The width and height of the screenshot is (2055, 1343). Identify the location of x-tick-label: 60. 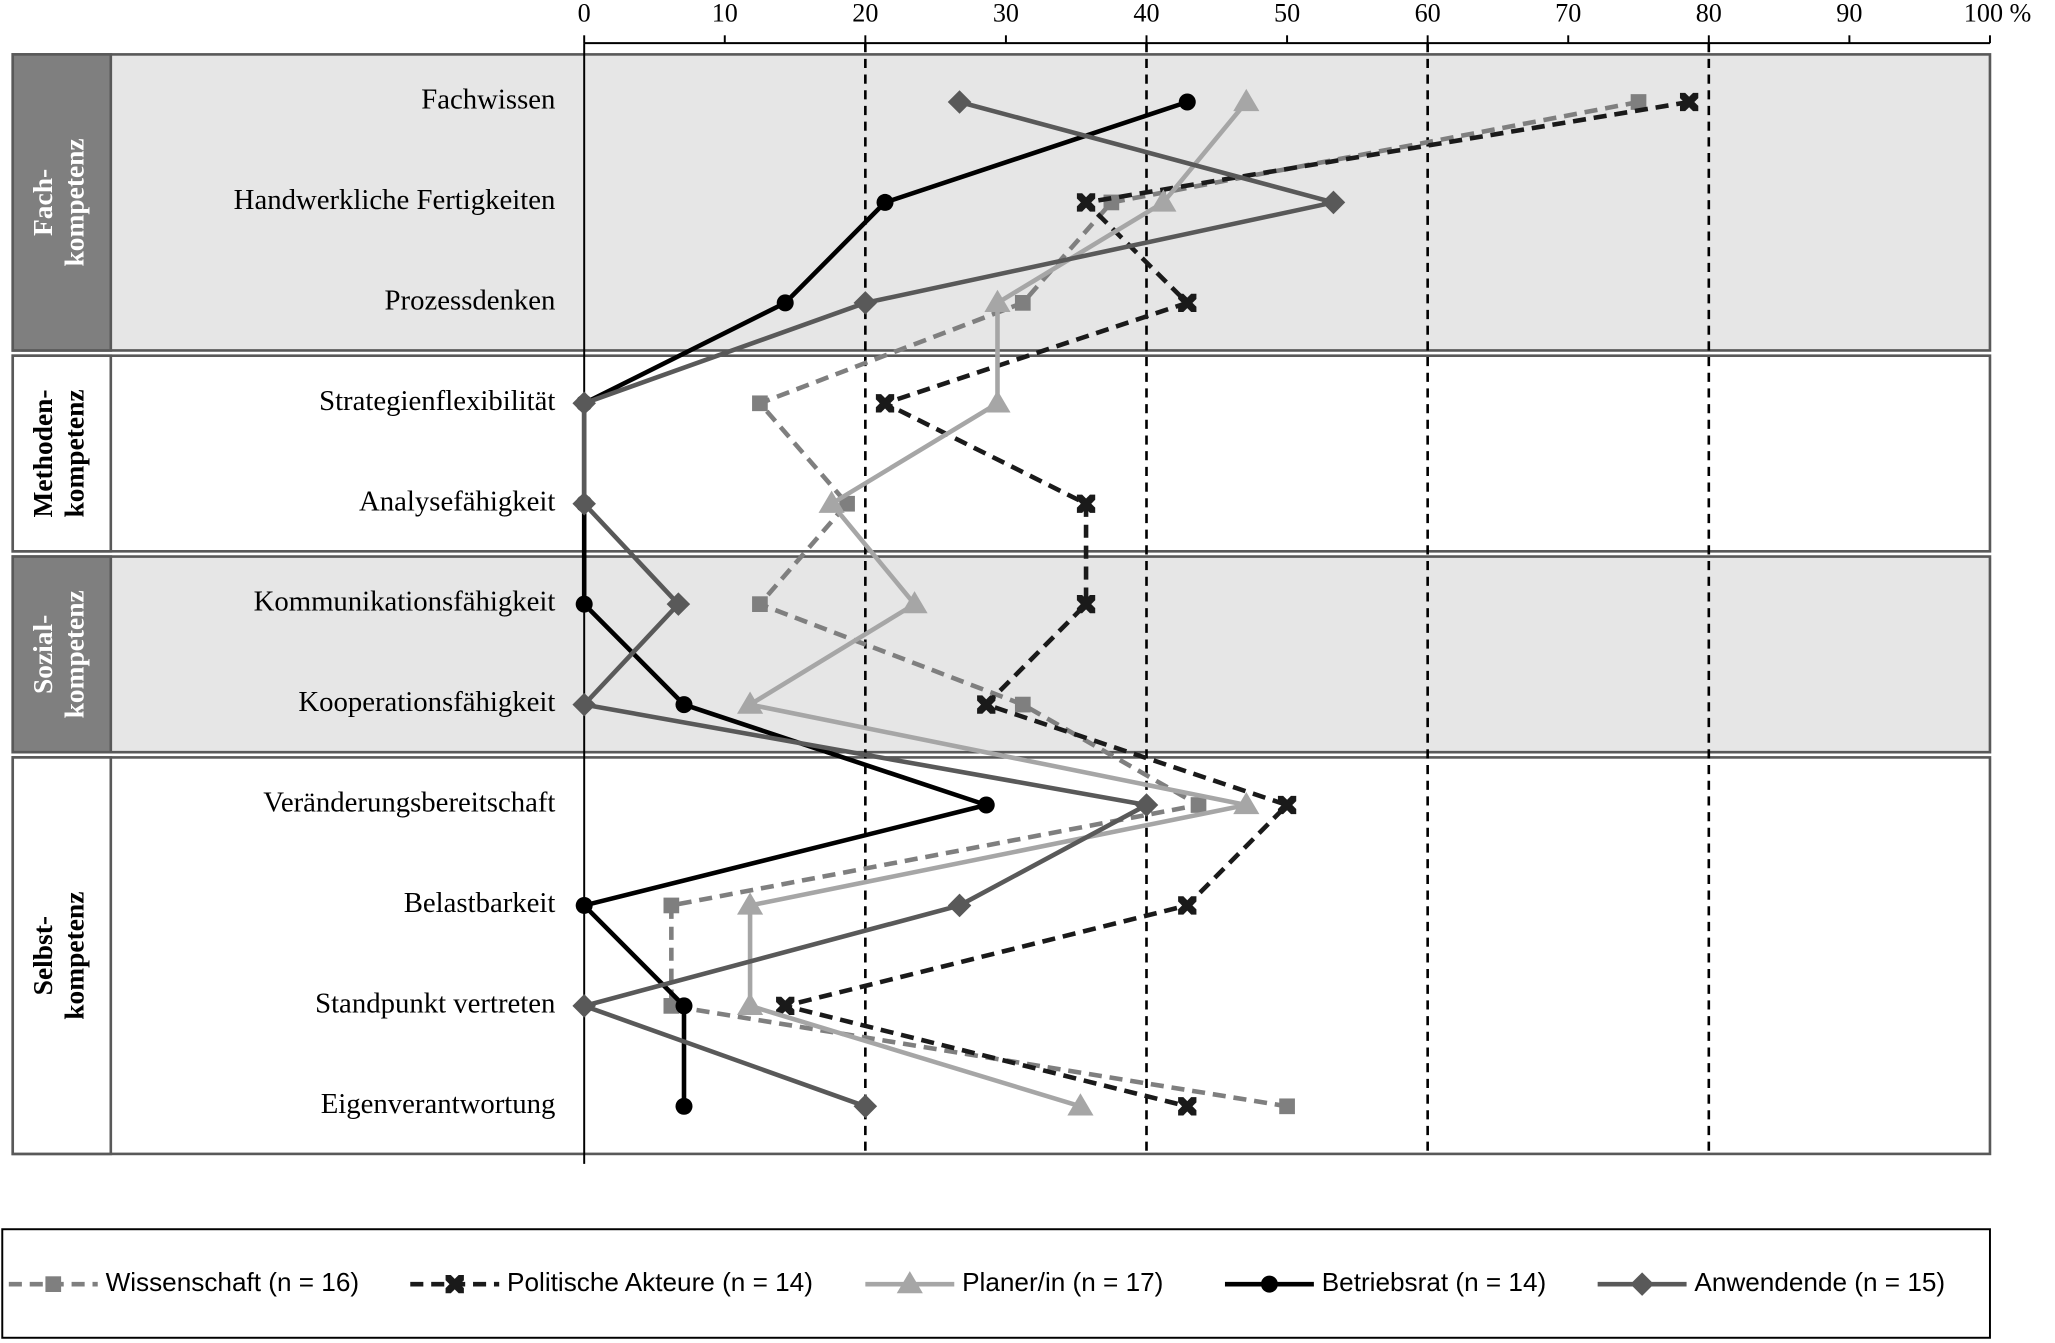
(1428, 14).